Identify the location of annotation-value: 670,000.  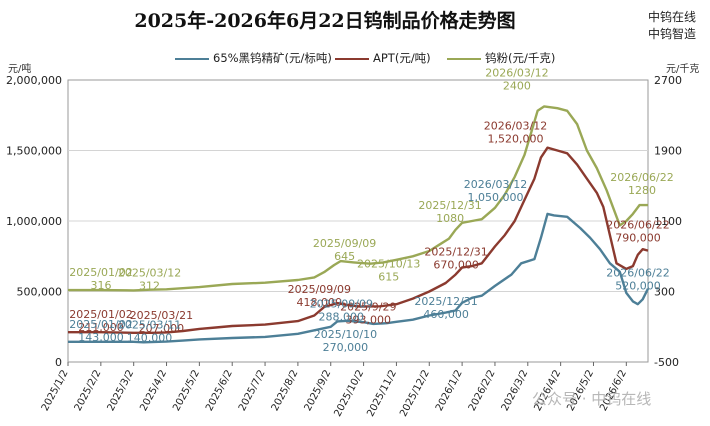
(456, 265).